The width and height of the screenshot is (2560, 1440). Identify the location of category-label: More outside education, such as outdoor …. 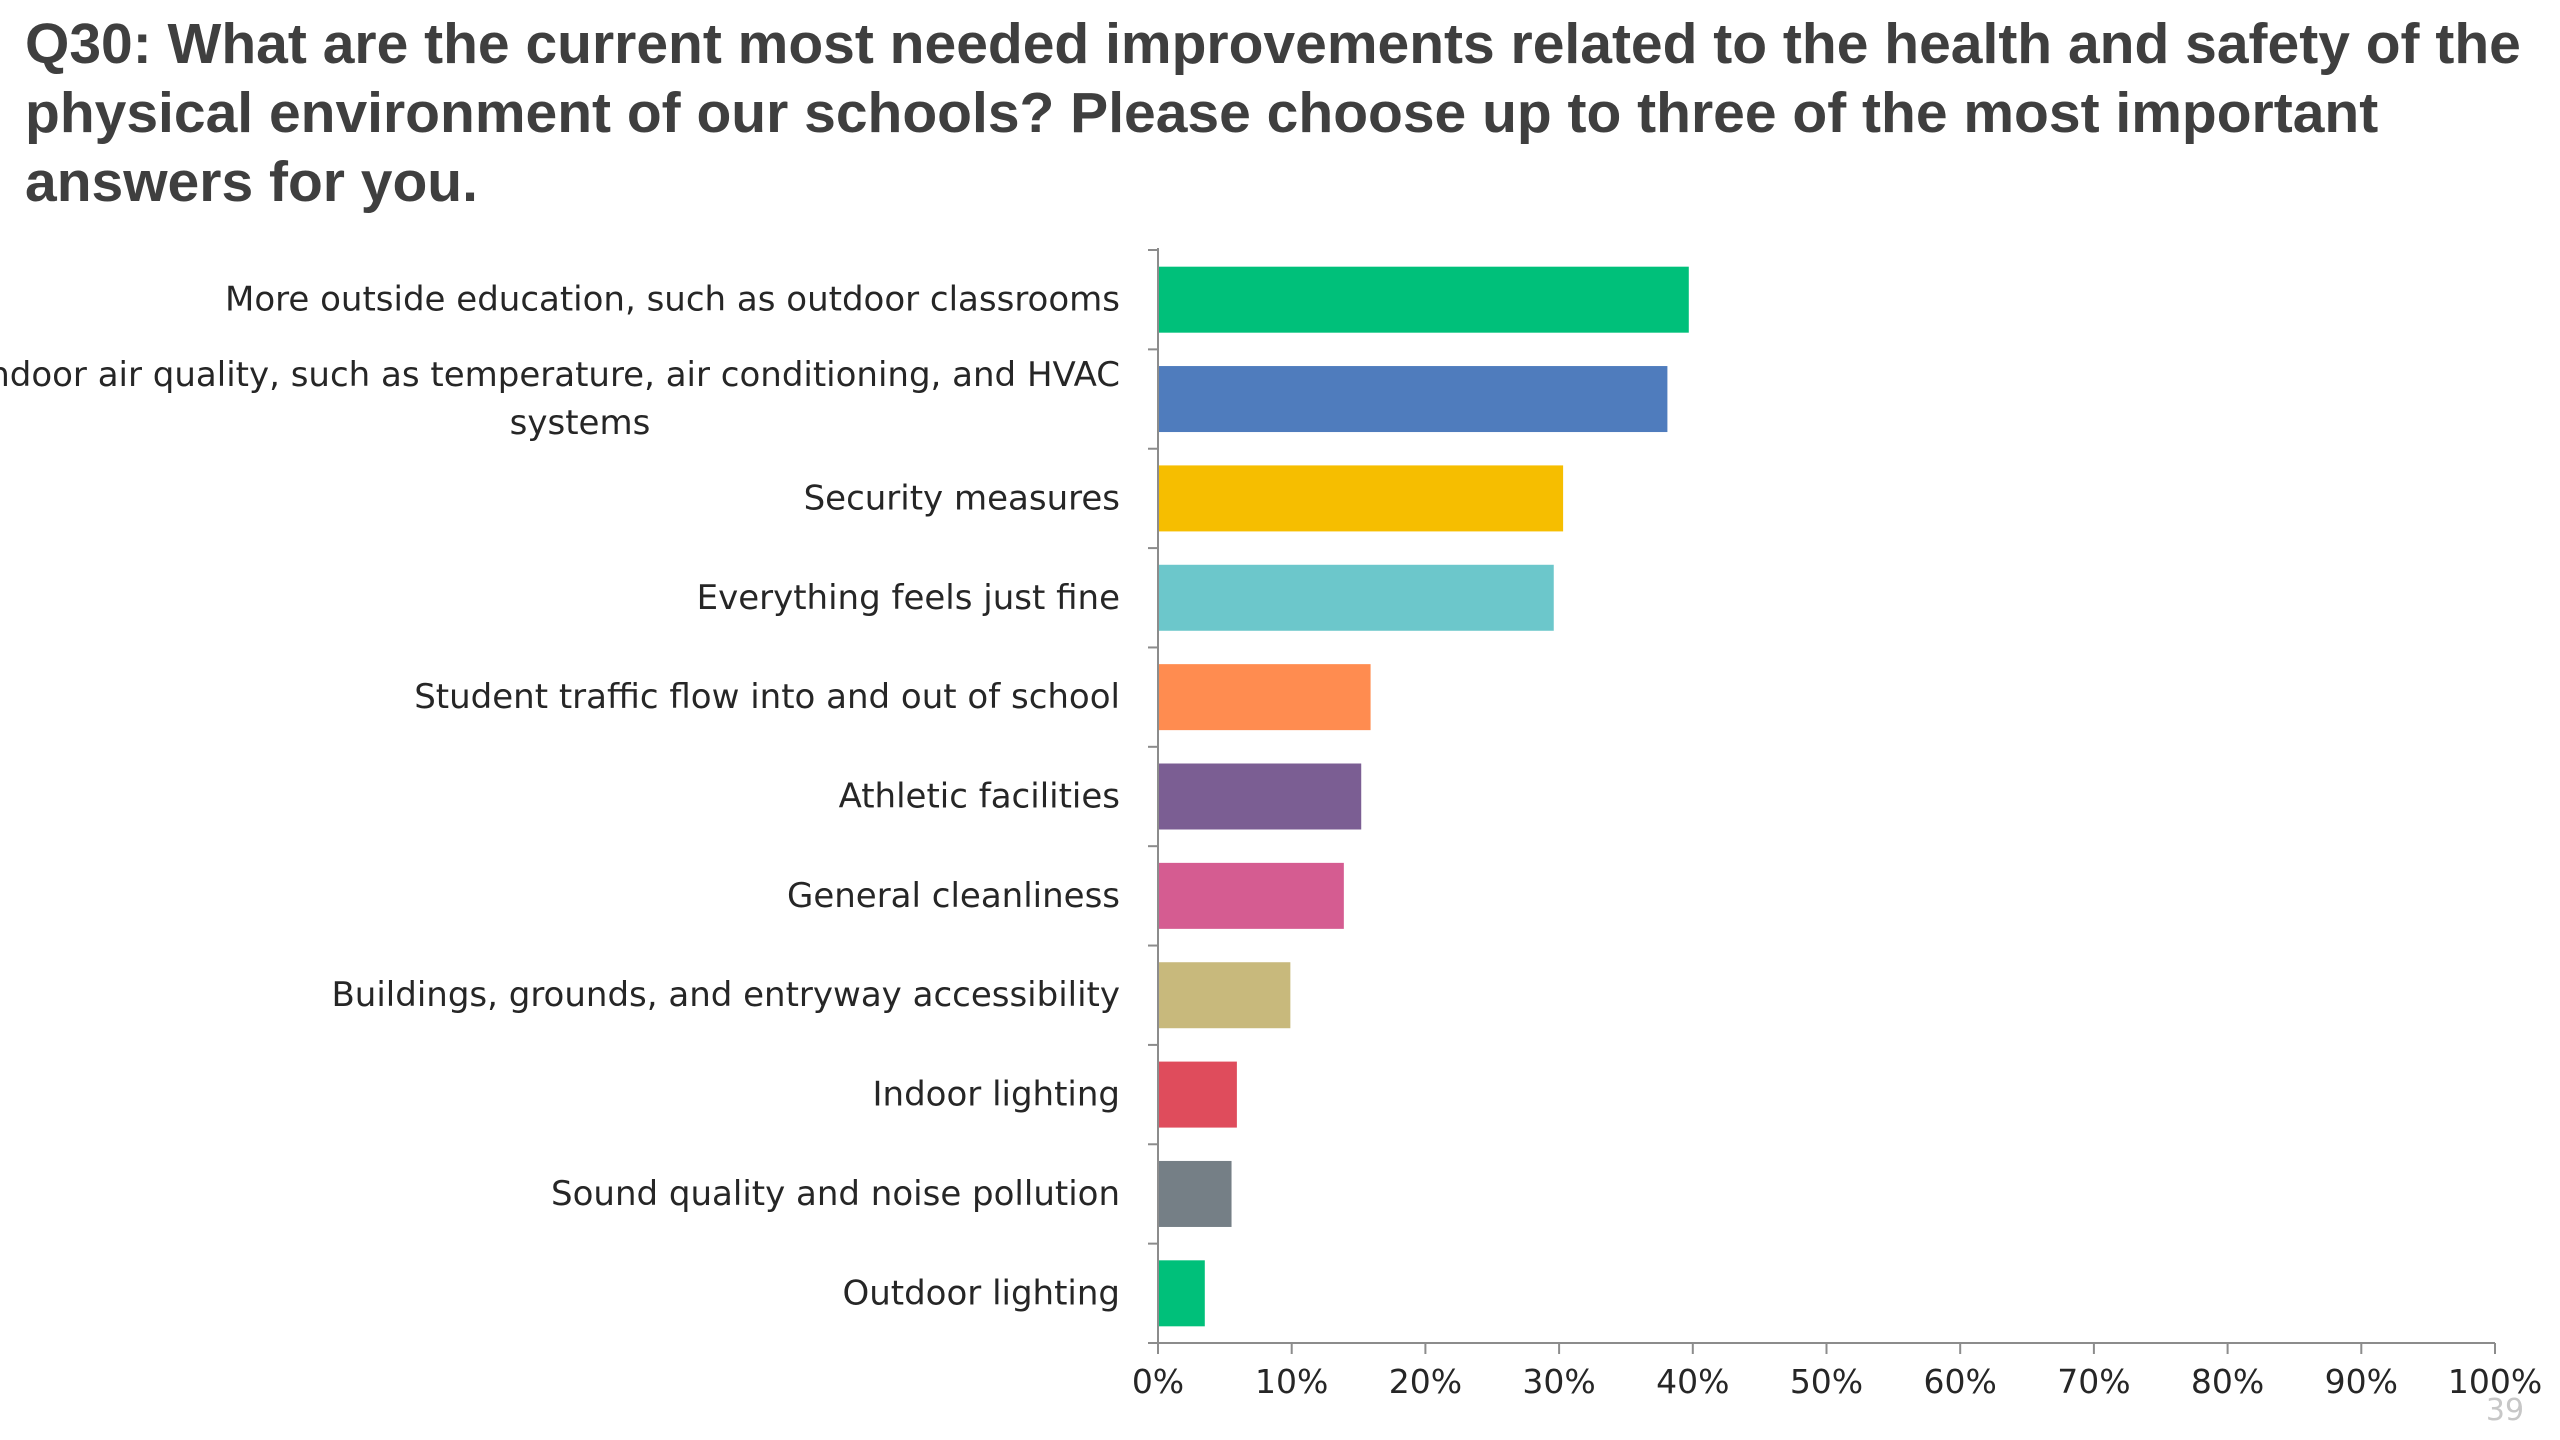
(672, 300).